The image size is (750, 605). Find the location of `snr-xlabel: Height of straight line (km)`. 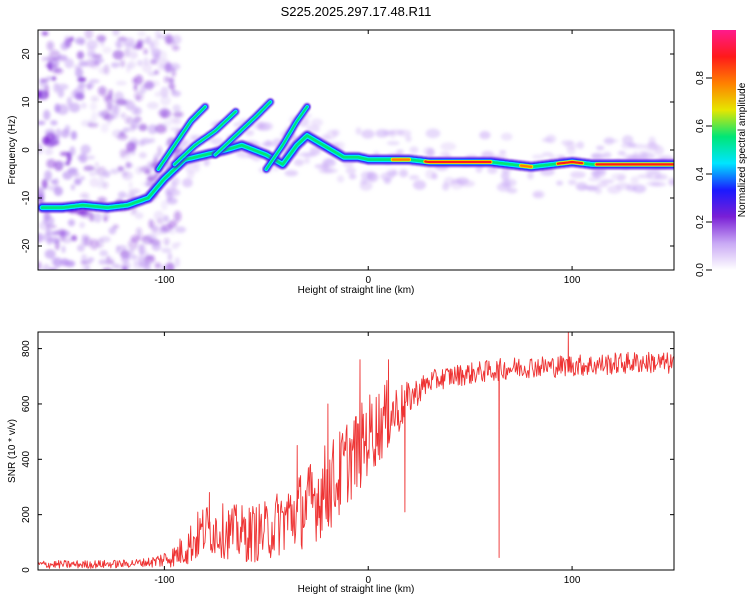

snr-xlabel: Height of straight line (km) is located at coordinates (356, 589).